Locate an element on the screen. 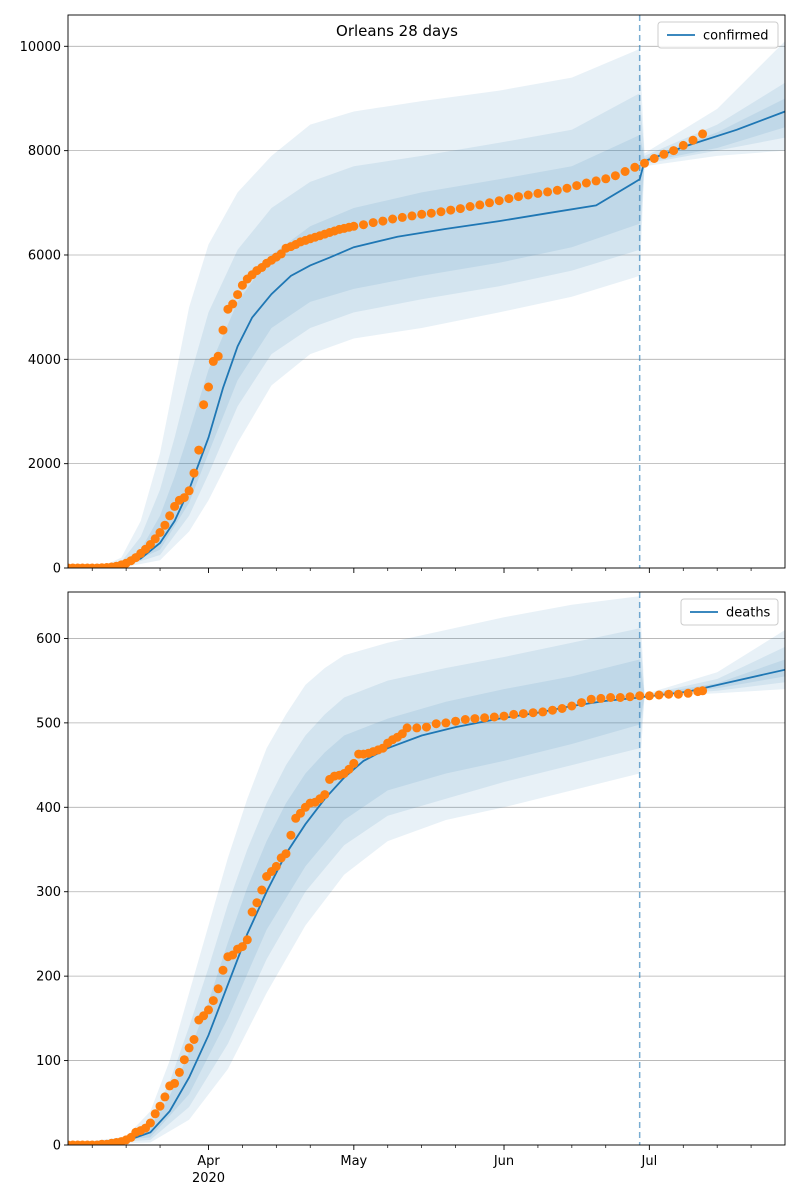  y-tick-label: 4000 is located at coordinates (44, 360).